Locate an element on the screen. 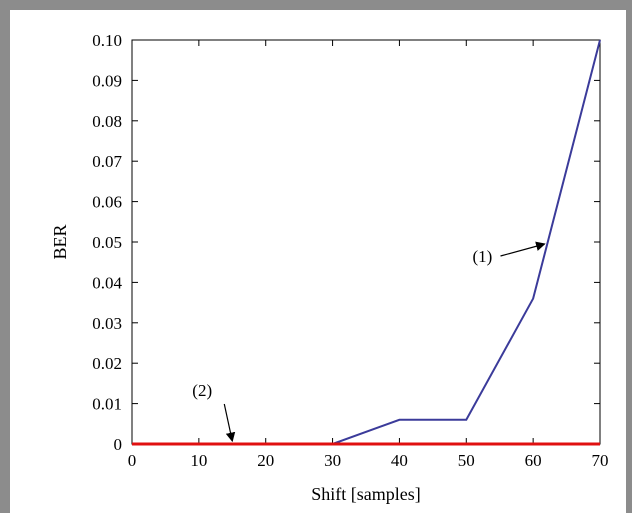 Image resolution: width=632 pixels, height=513 pixels. y-tick-label: 0.09 is located at coordinates (107, 80).